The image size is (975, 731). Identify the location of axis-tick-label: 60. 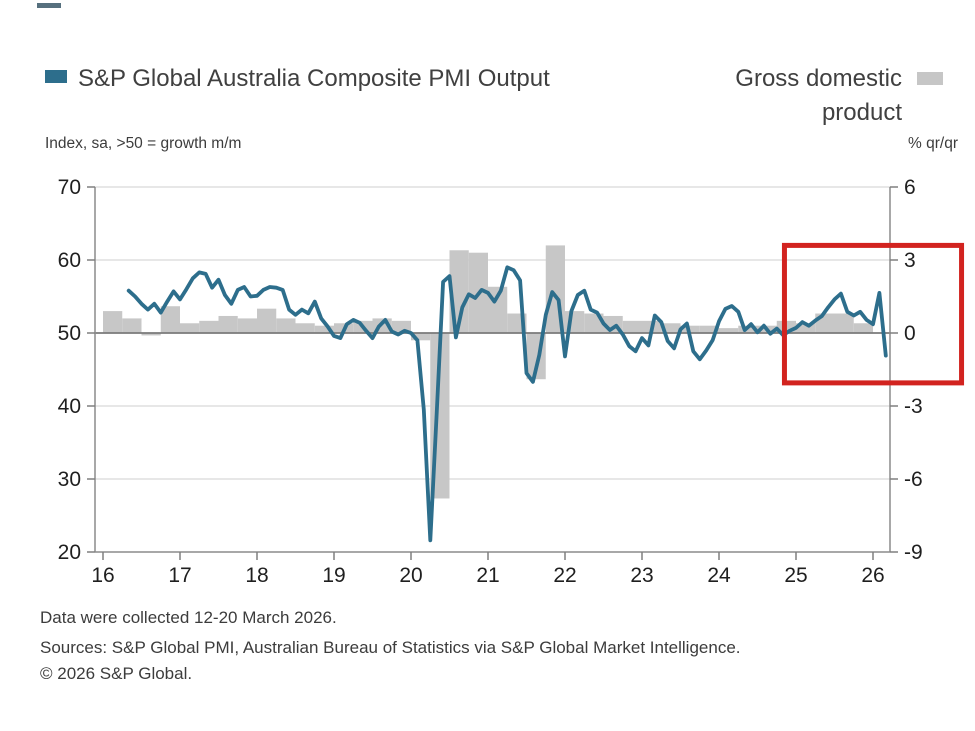
(69, 260).